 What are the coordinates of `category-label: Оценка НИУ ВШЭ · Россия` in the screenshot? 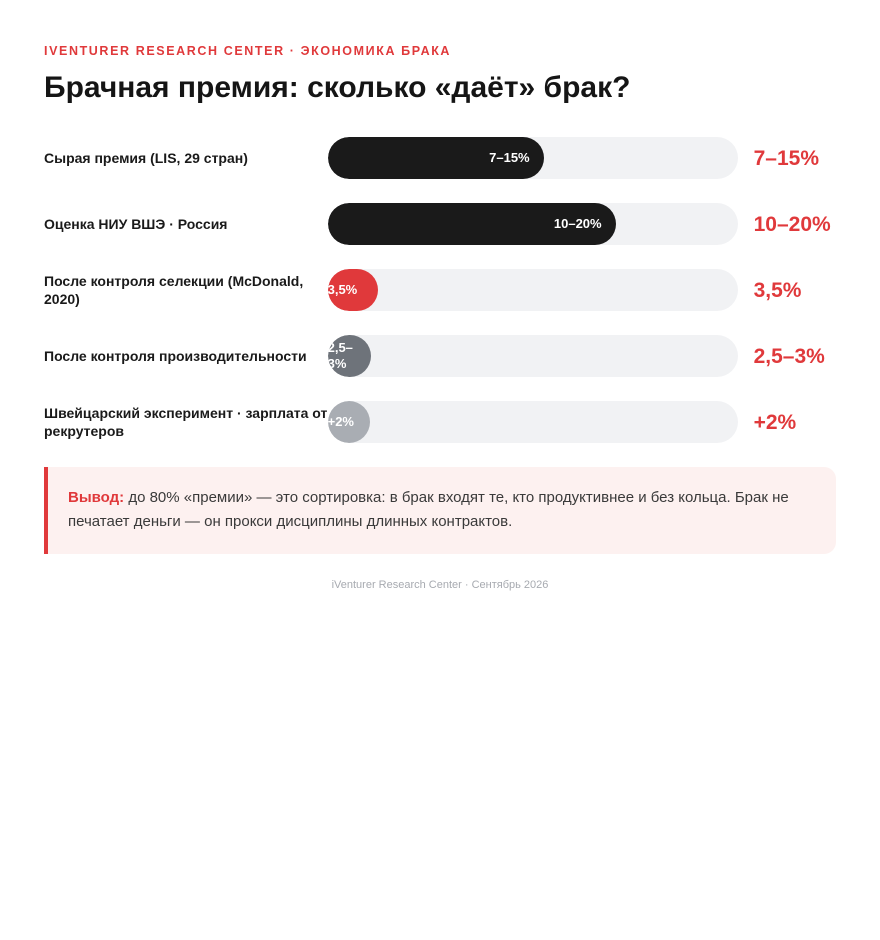 It's located at (136, 224).